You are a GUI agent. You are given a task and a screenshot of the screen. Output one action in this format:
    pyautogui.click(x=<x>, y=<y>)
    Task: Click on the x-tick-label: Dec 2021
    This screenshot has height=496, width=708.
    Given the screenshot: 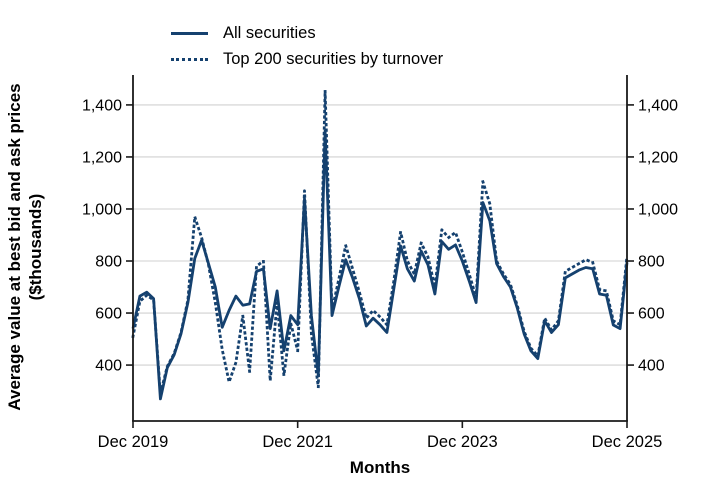 What is the action you would take?
    pyautogui.click(x=297, y=442)
    